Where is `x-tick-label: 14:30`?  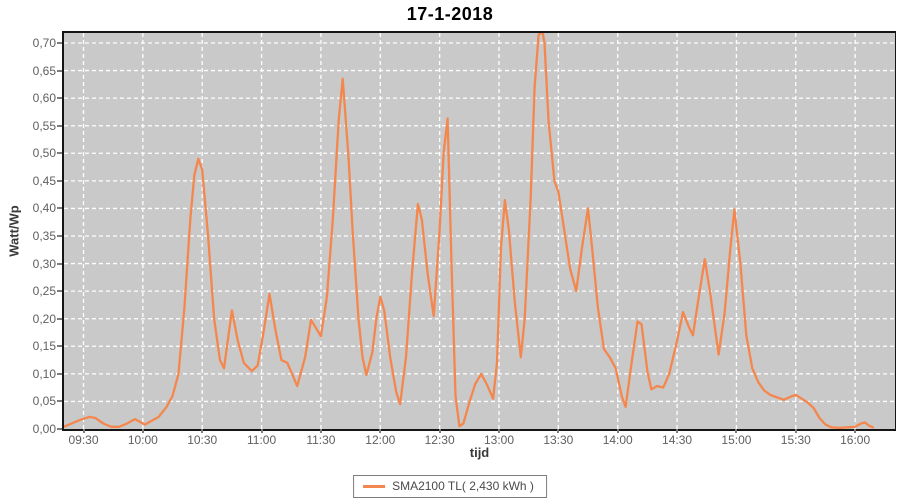 x-tick-label: 14:30 is located at coordinates (677, 440).